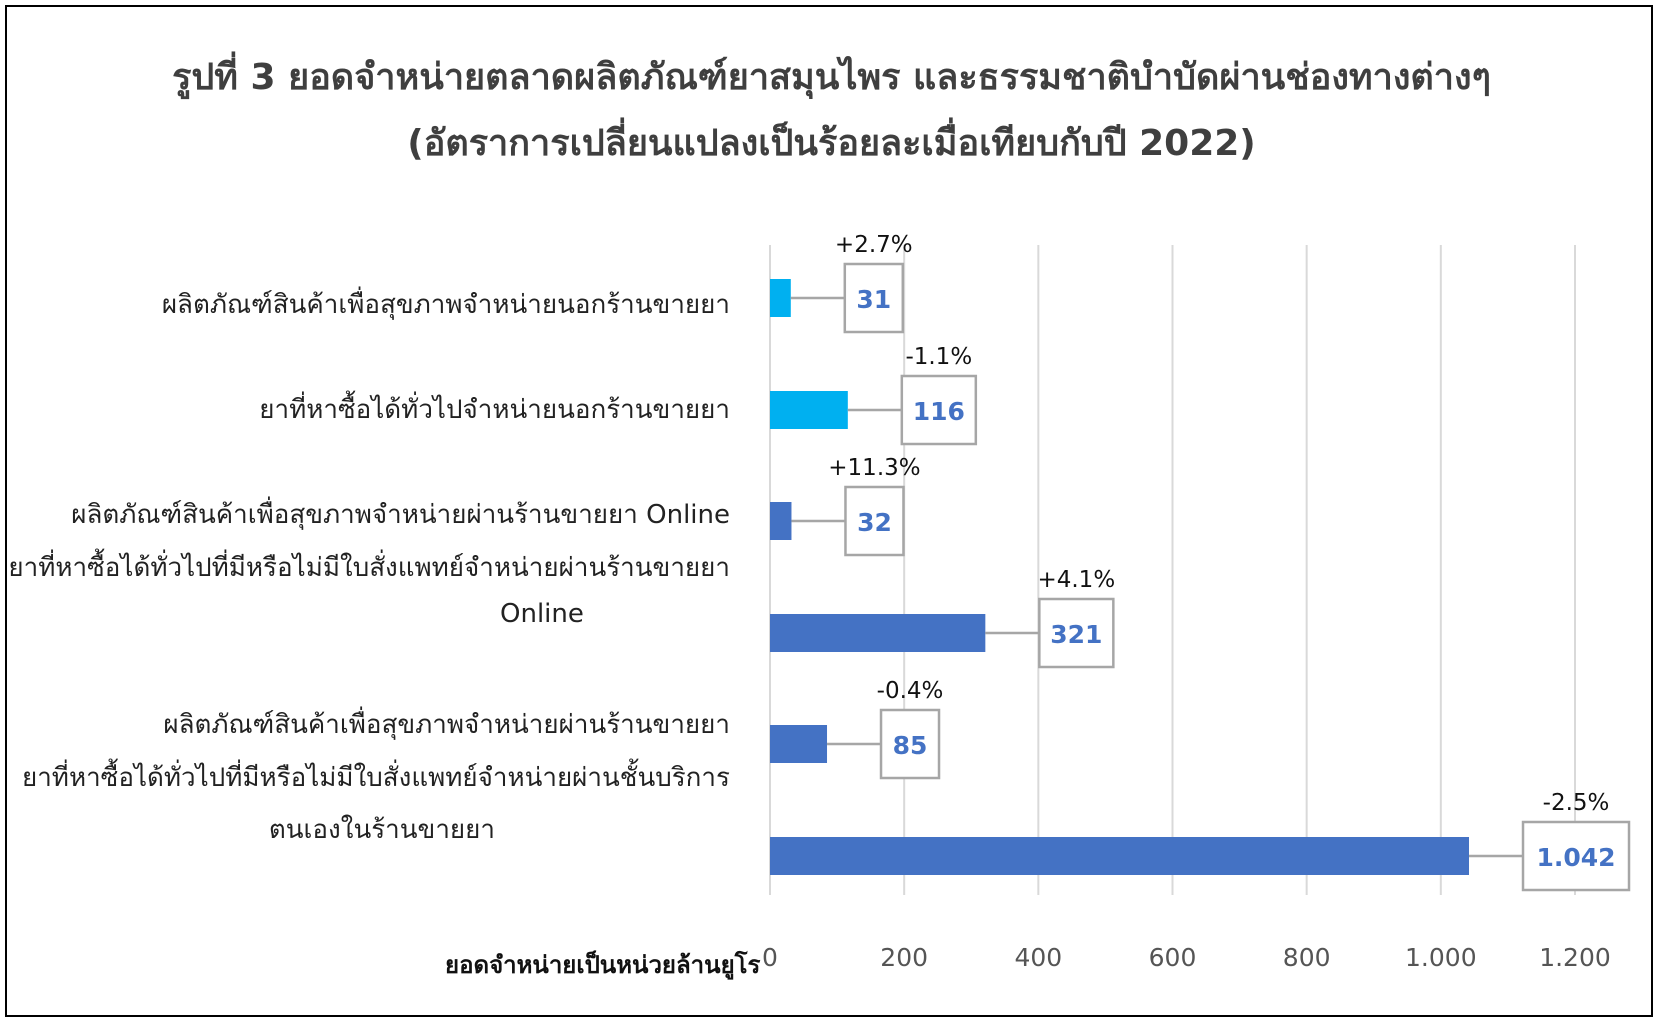 The image size is (1663, 1026). Describe the element at coordinates (874, 468) in the screenshot. I see `change-percent-label: +11.3%` at that location.